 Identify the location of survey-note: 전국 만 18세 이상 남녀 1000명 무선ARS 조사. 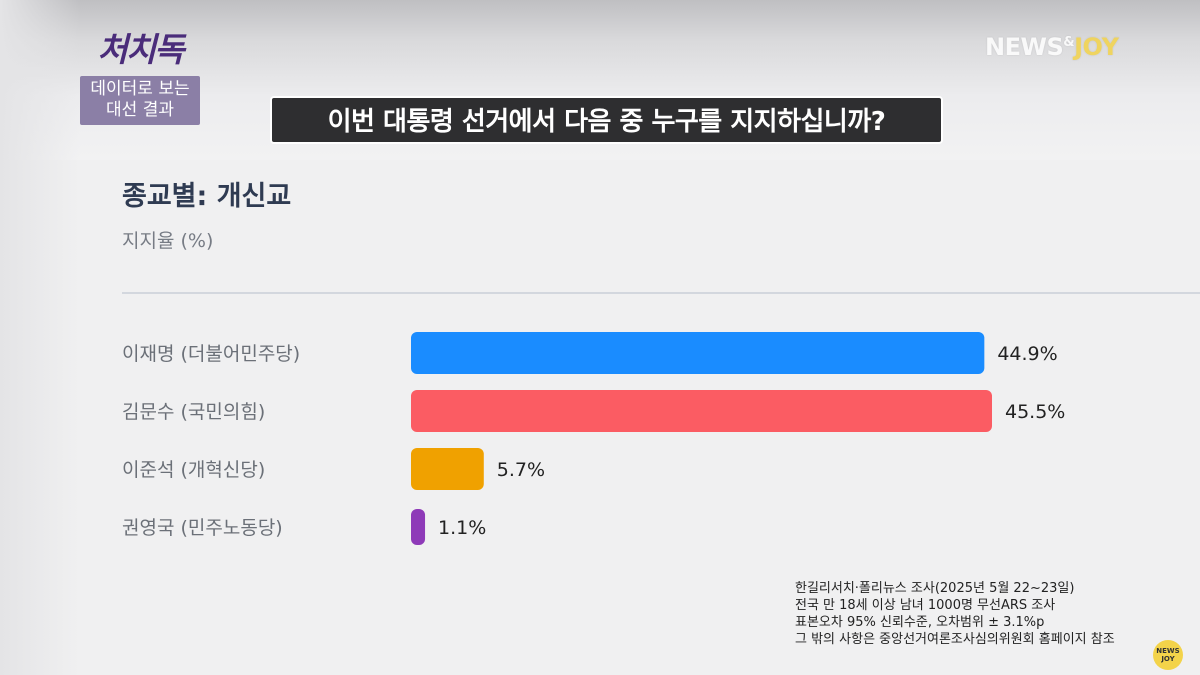
(925, 605).